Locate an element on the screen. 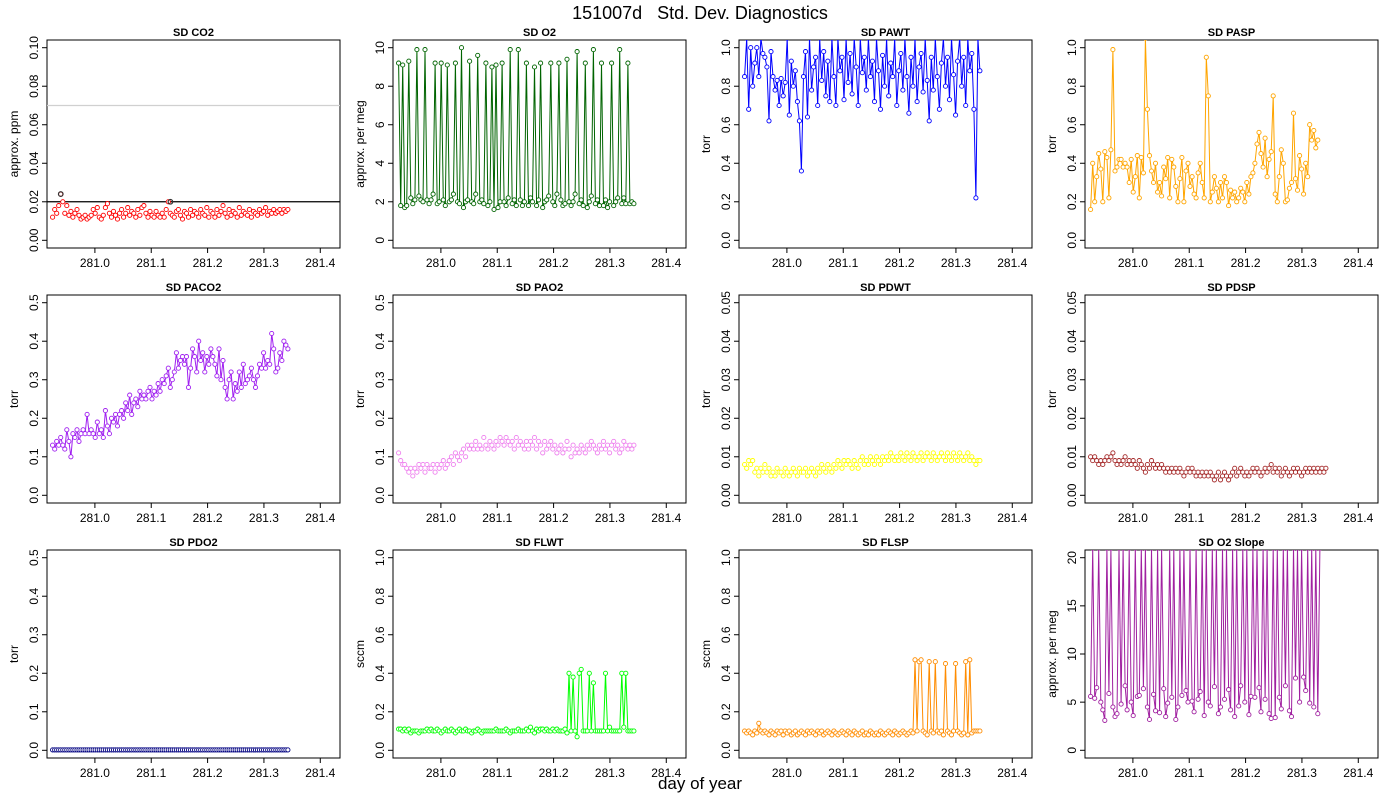 Image resolution: width=1400 pixels, height=800 pixels. y-axis-label: torr is located at coordinates (14, 399).